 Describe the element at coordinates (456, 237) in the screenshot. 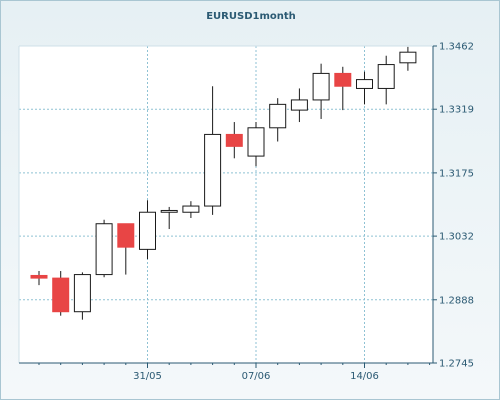

I see `y-tick-label: 1.3032` at that location.